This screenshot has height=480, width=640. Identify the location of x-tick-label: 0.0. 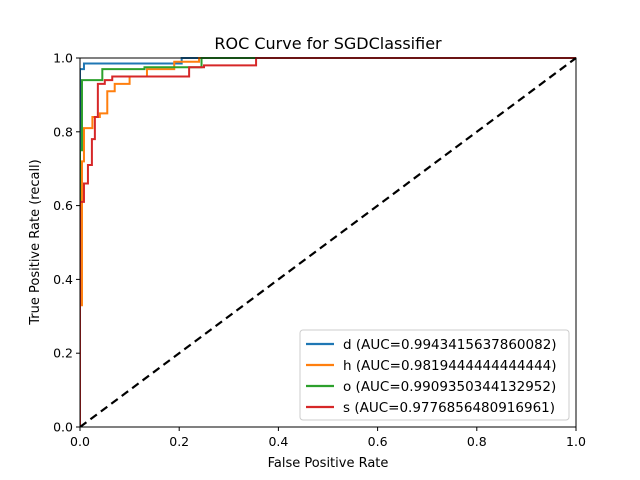
(80, 441).